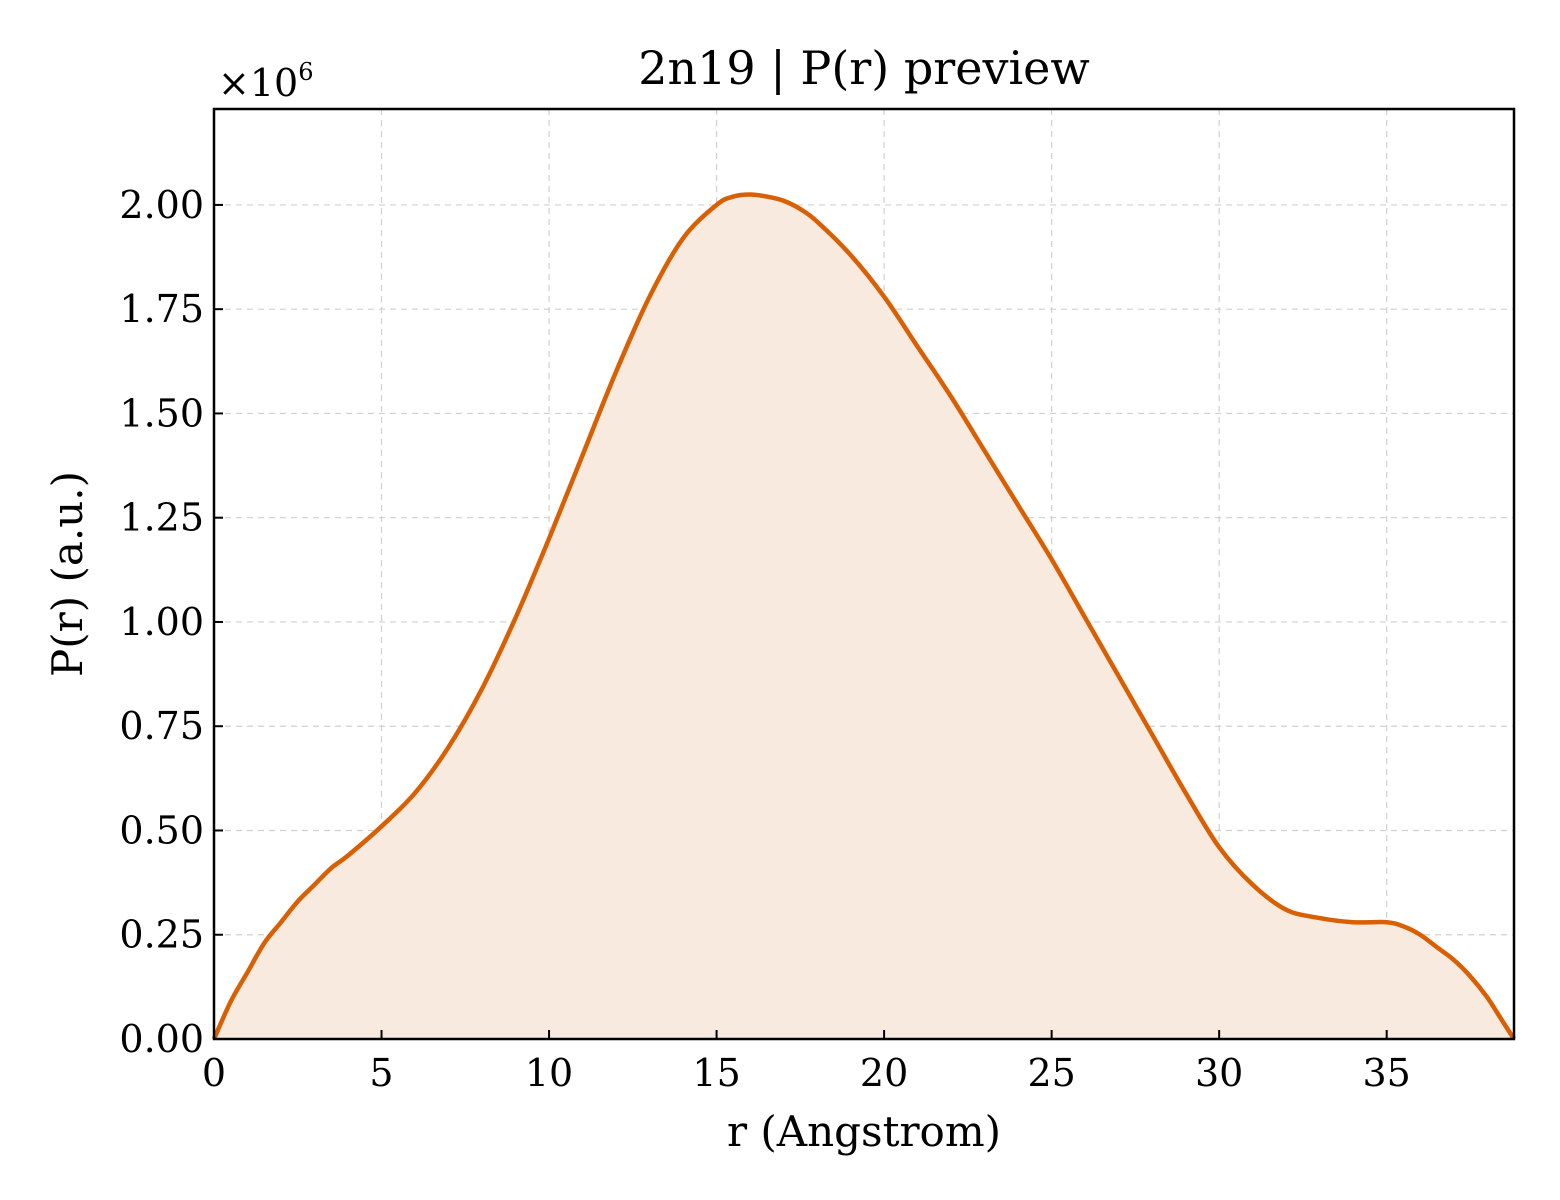 This screenshot has height=1200, width=1560. I want to click on y-tick-label: 1.50, so click(161, 413).